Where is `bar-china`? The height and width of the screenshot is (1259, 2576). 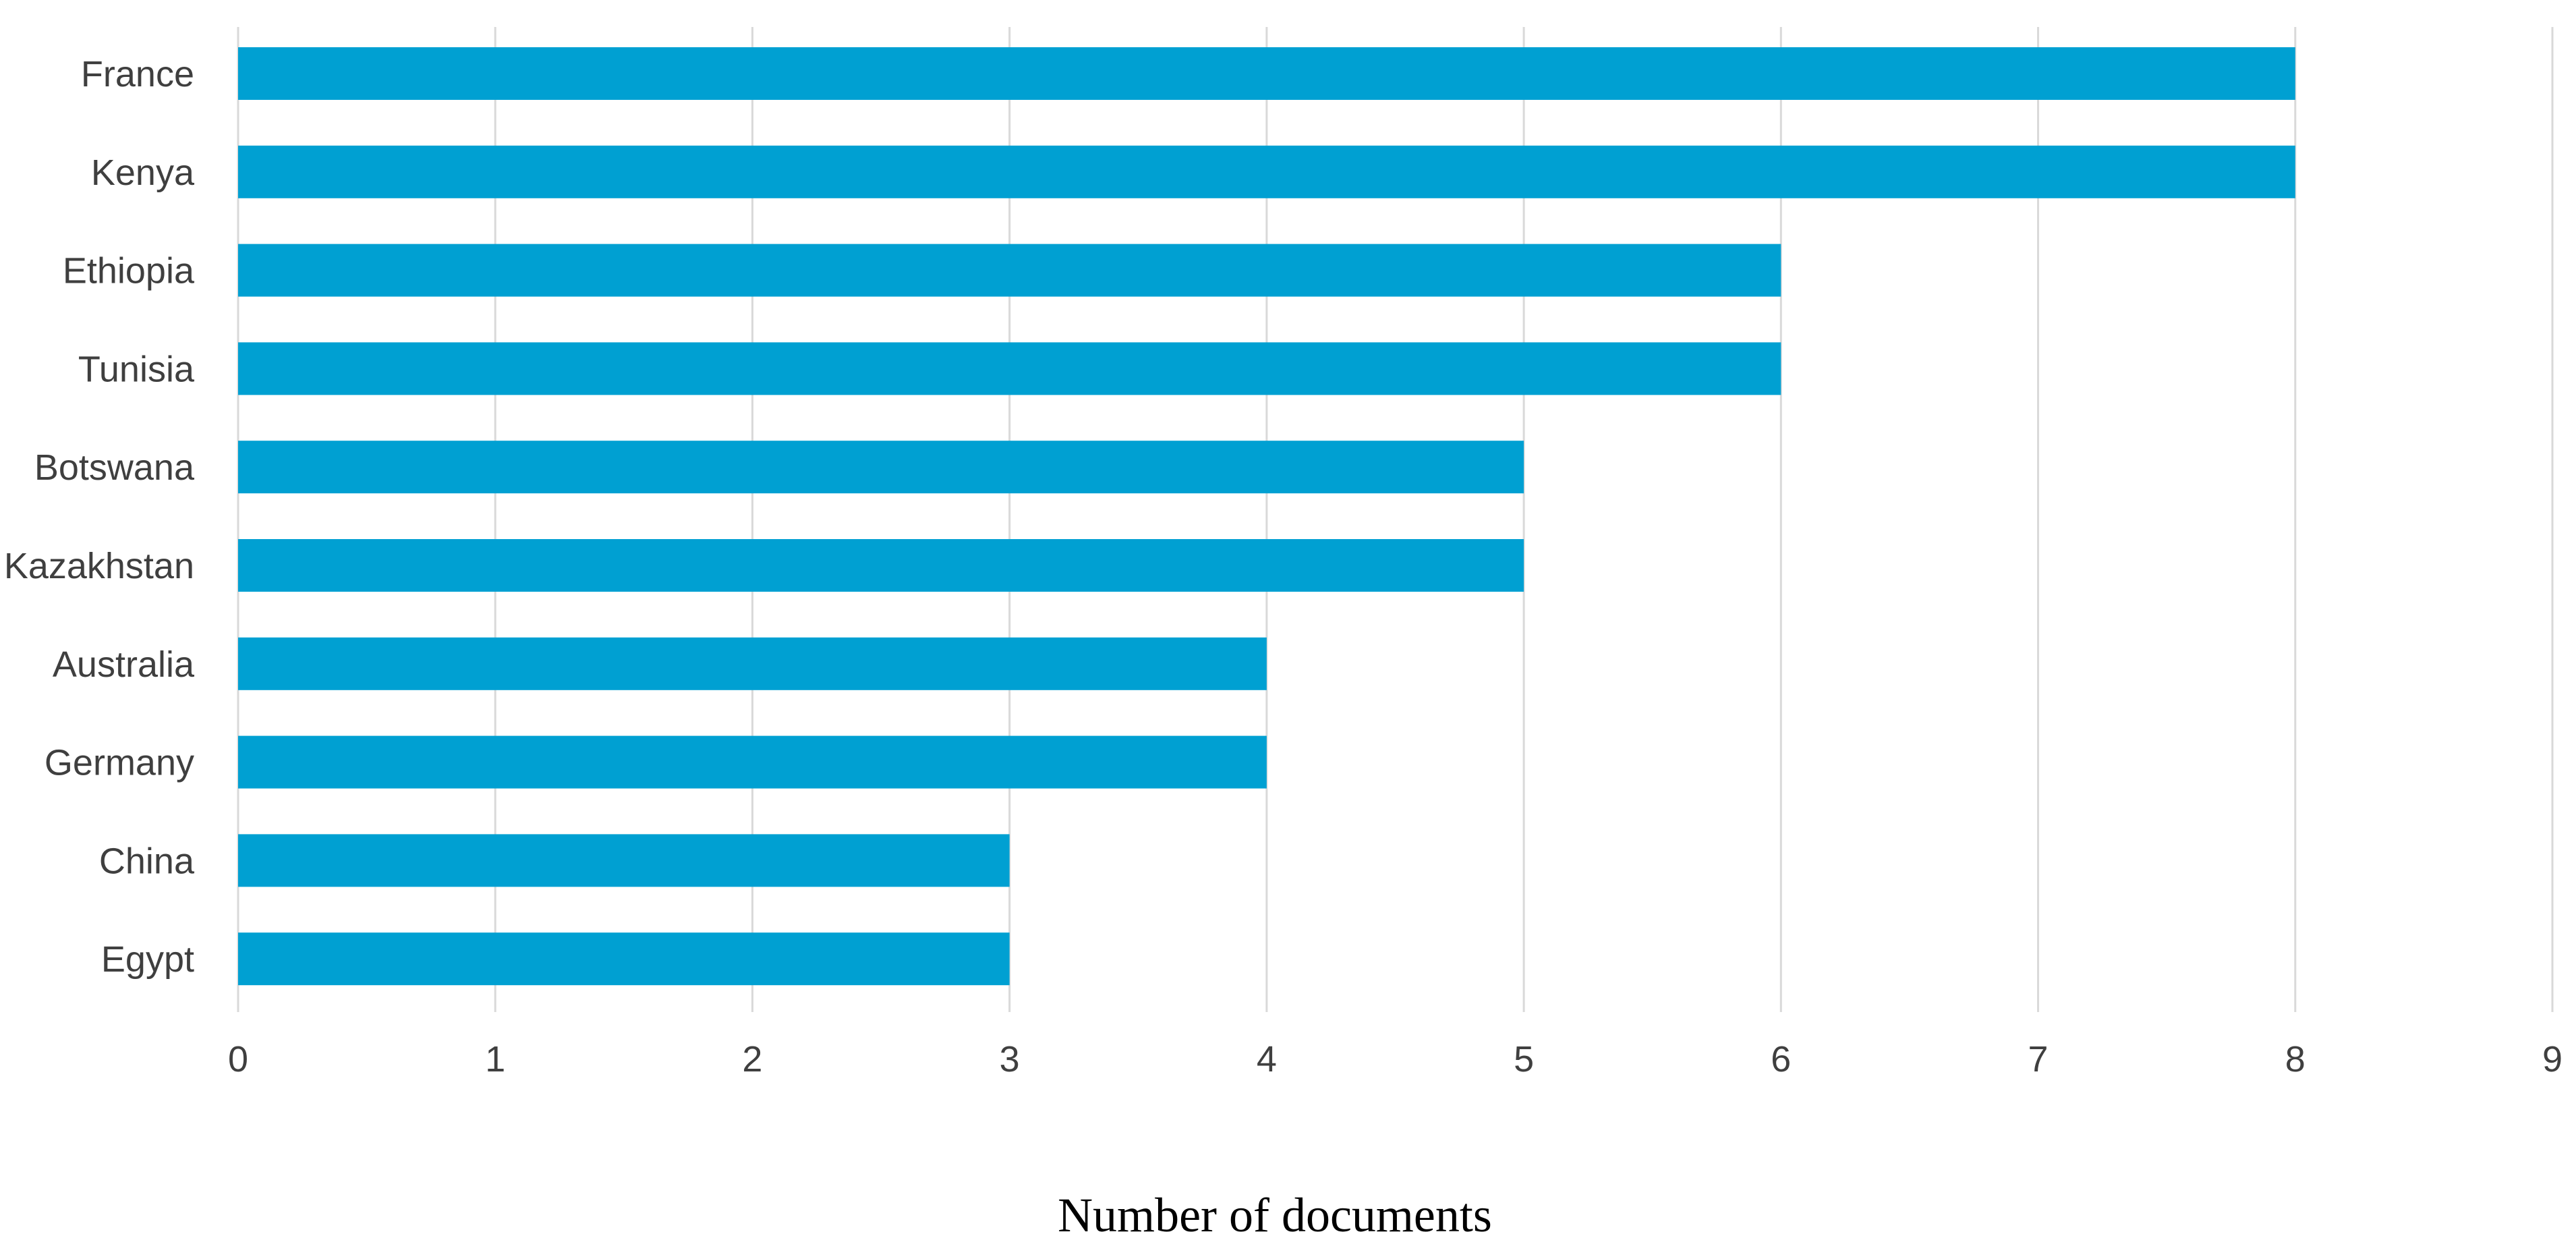
bar-china is located at coordinates (624, 860).